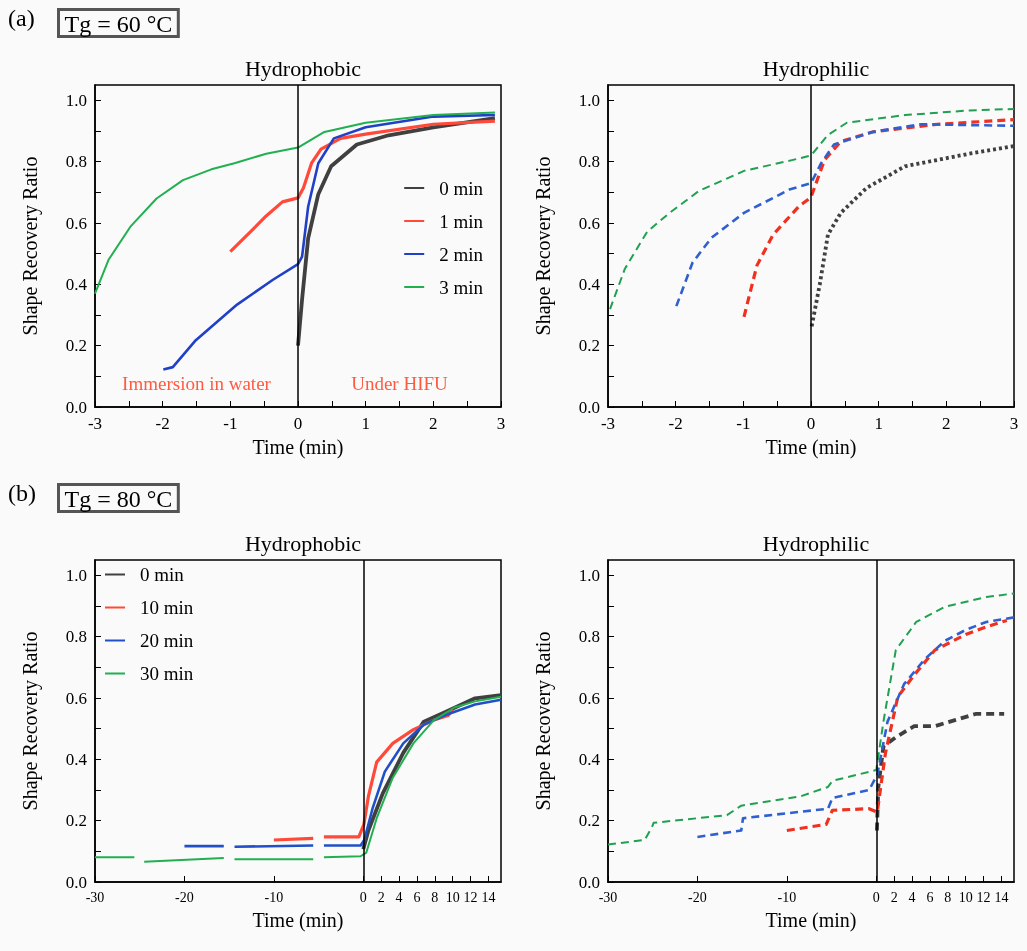 This screenshot has height=951, width=1027. Describe the element at coordinates (118, 498) in the screenshot. I see `text: Tg = 80 °C` at that location.